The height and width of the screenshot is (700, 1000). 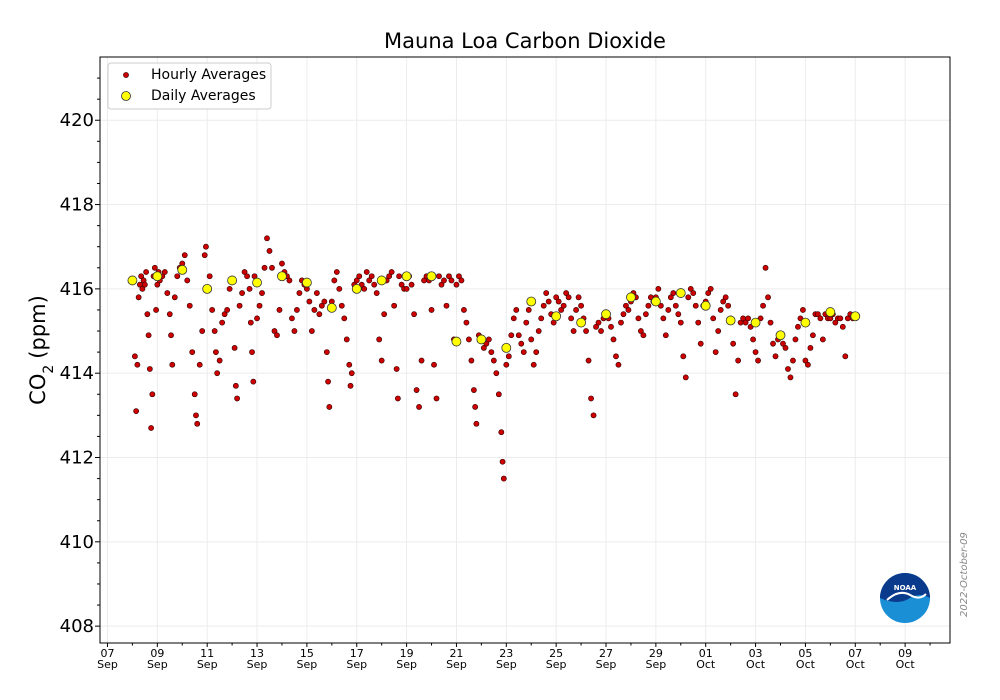 What do you see at coordinates (77, 205) in the screenshot?
I see `y-tick-label: 418` at bounding box center [77, 205].